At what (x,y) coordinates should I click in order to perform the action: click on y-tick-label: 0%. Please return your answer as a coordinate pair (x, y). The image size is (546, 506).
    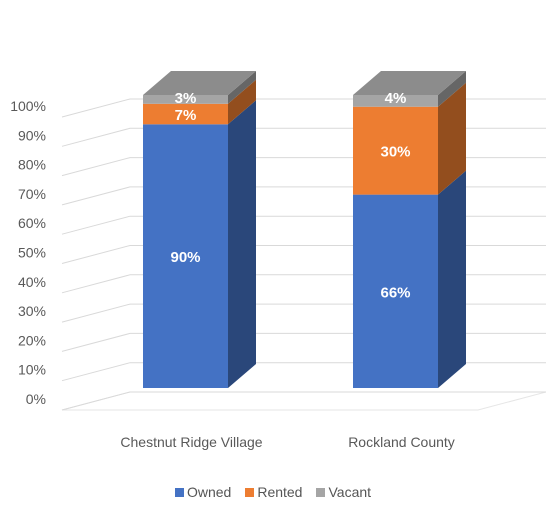
    Looking at the image, I should click on (36, 399).